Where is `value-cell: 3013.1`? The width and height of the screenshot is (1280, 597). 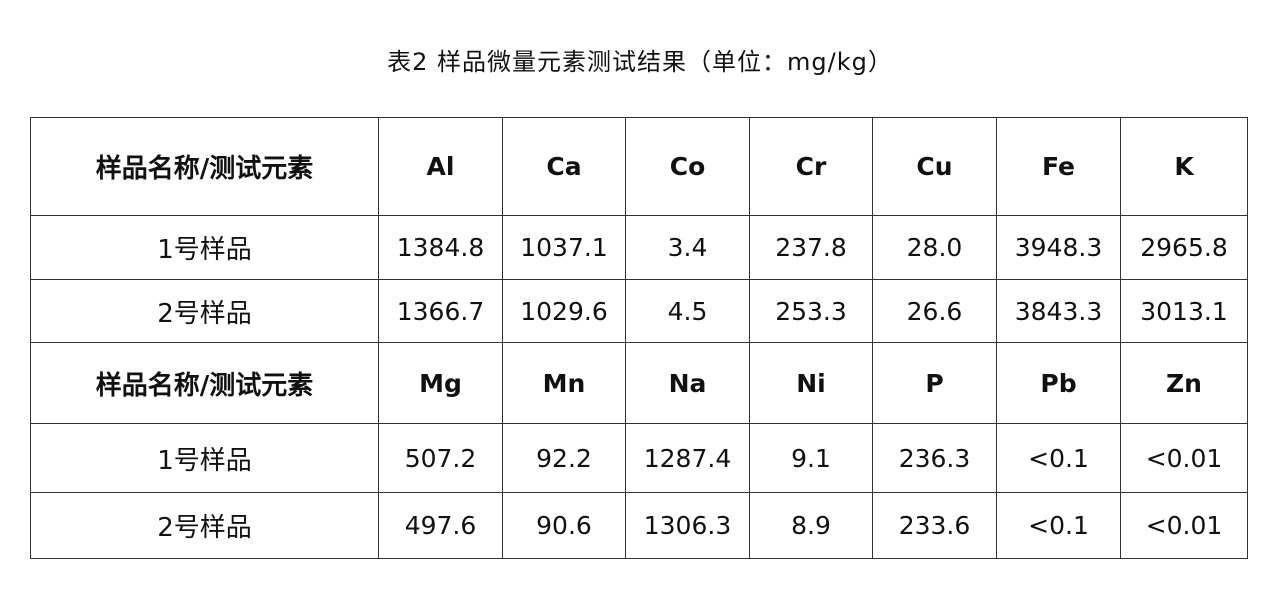 value-cell: 3013.1 is located at coordinates (1184, 311).